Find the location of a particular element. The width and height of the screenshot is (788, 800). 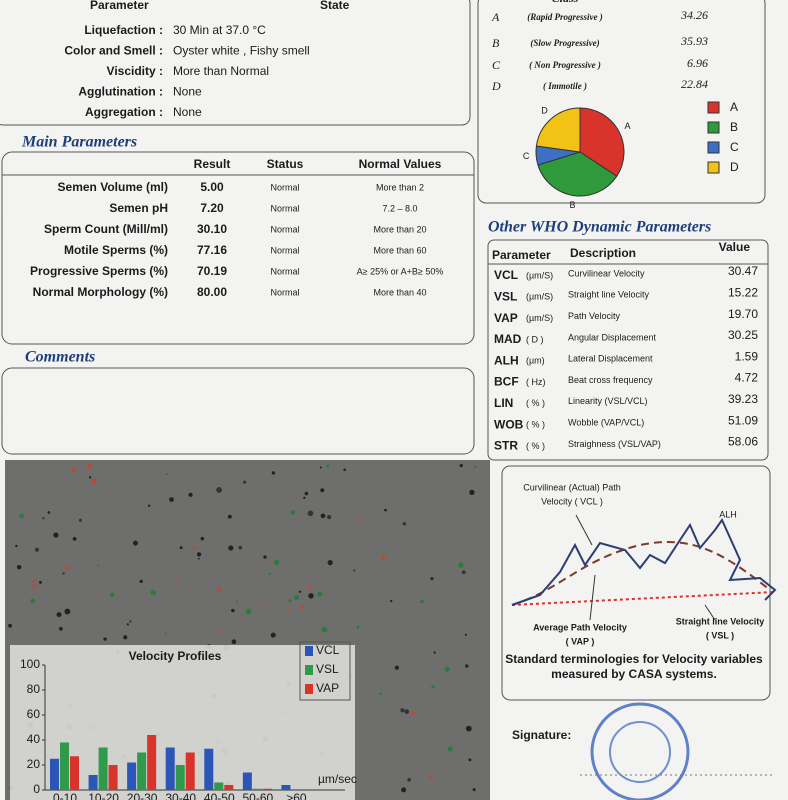

y-tick-label: 20 is located at coordinates (34, 764).